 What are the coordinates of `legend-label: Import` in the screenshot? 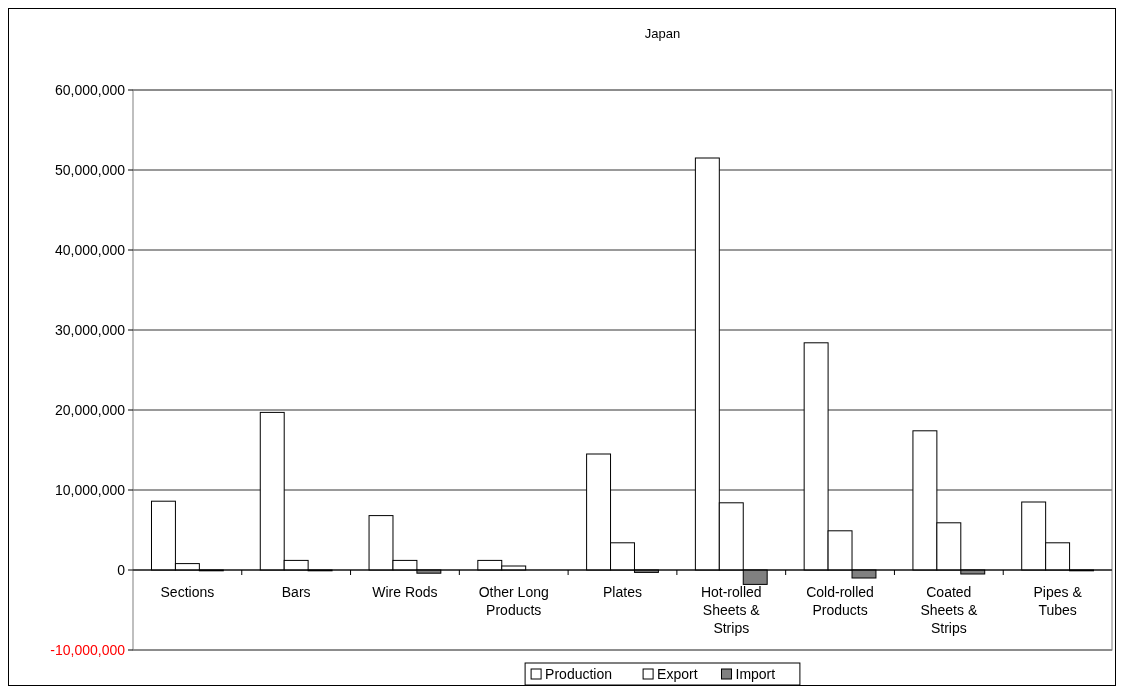 It's located at (755, 673).